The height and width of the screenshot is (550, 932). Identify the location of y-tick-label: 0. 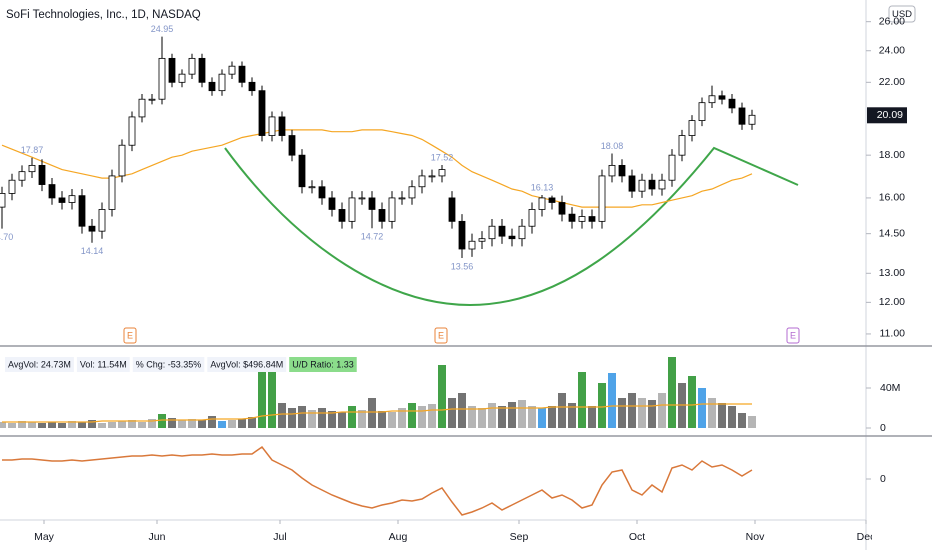
(883, 428).